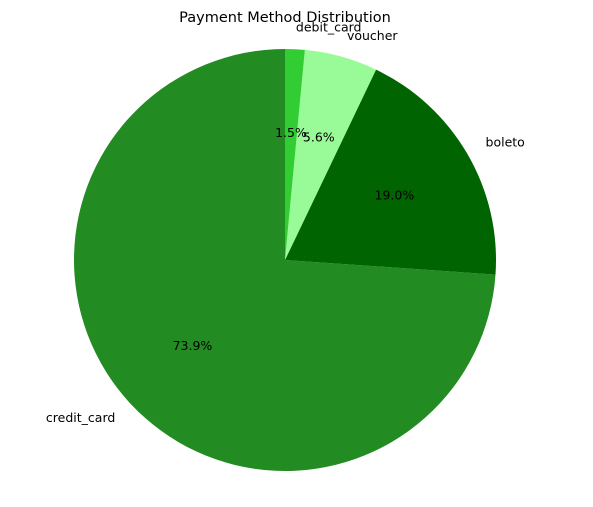 The height and width of the screenshot is (507, 593). What do you see at coordinates (372, 35) in the screenshot?
I see `slice-label-voucher: voucher` at bounding box center [372, 35].